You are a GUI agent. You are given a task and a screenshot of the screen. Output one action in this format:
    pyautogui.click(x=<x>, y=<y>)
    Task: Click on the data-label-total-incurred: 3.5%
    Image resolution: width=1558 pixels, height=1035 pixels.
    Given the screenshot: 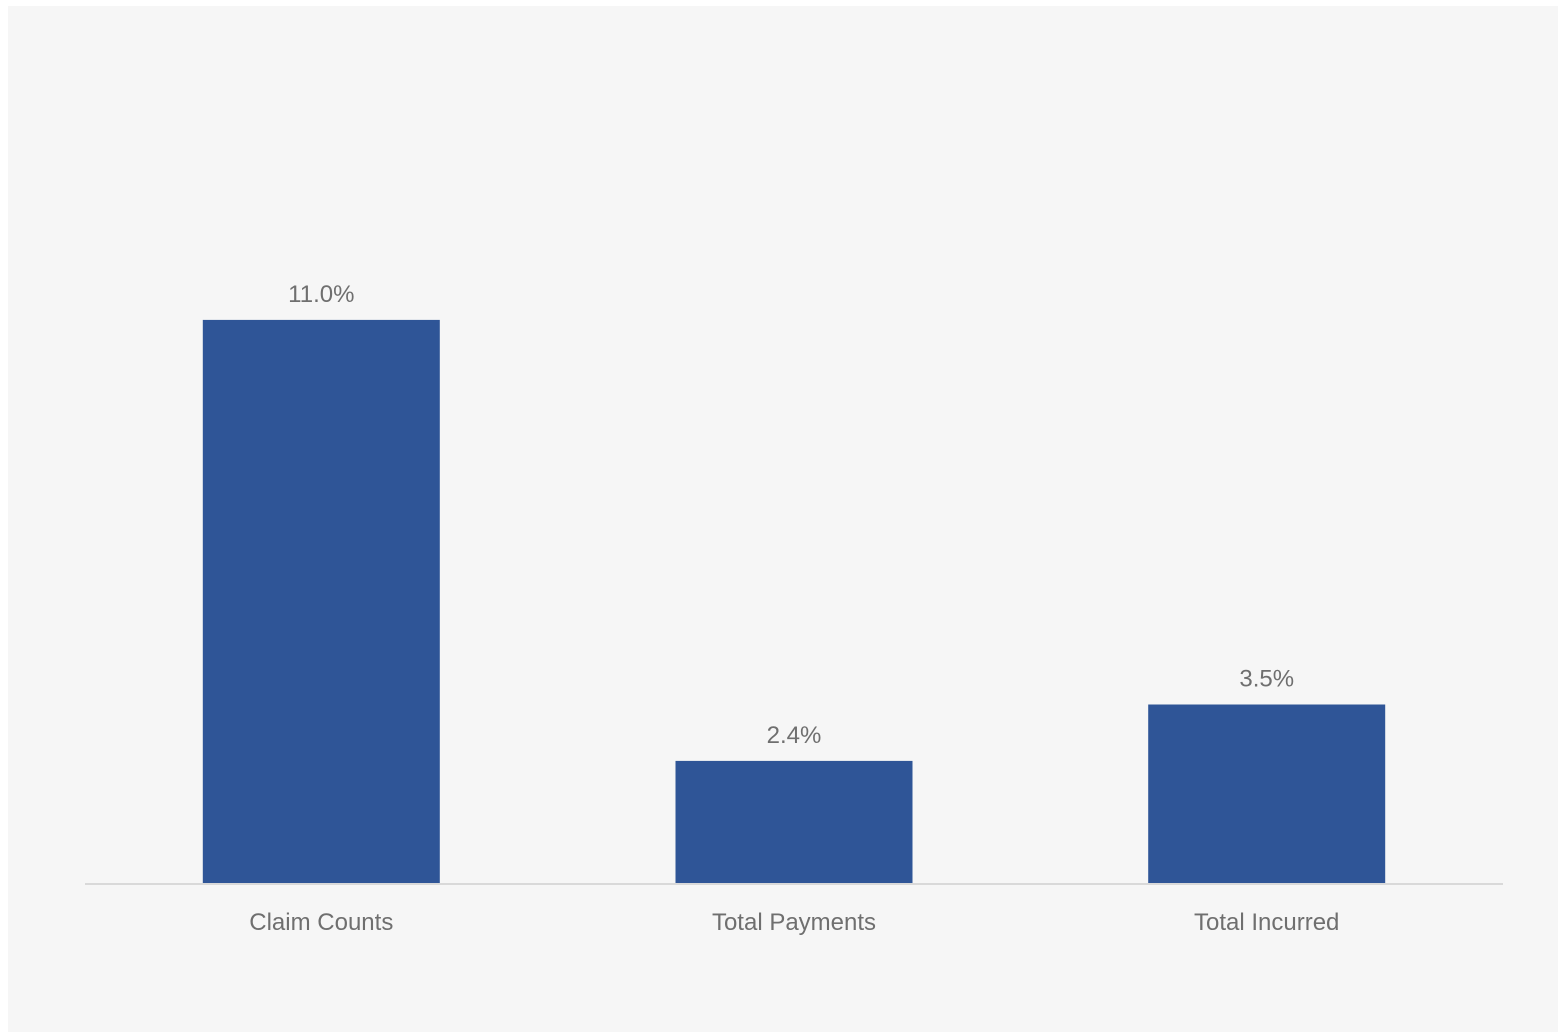 What is the action you would take?
    pyautogui.click(x=1266, y=679)
    